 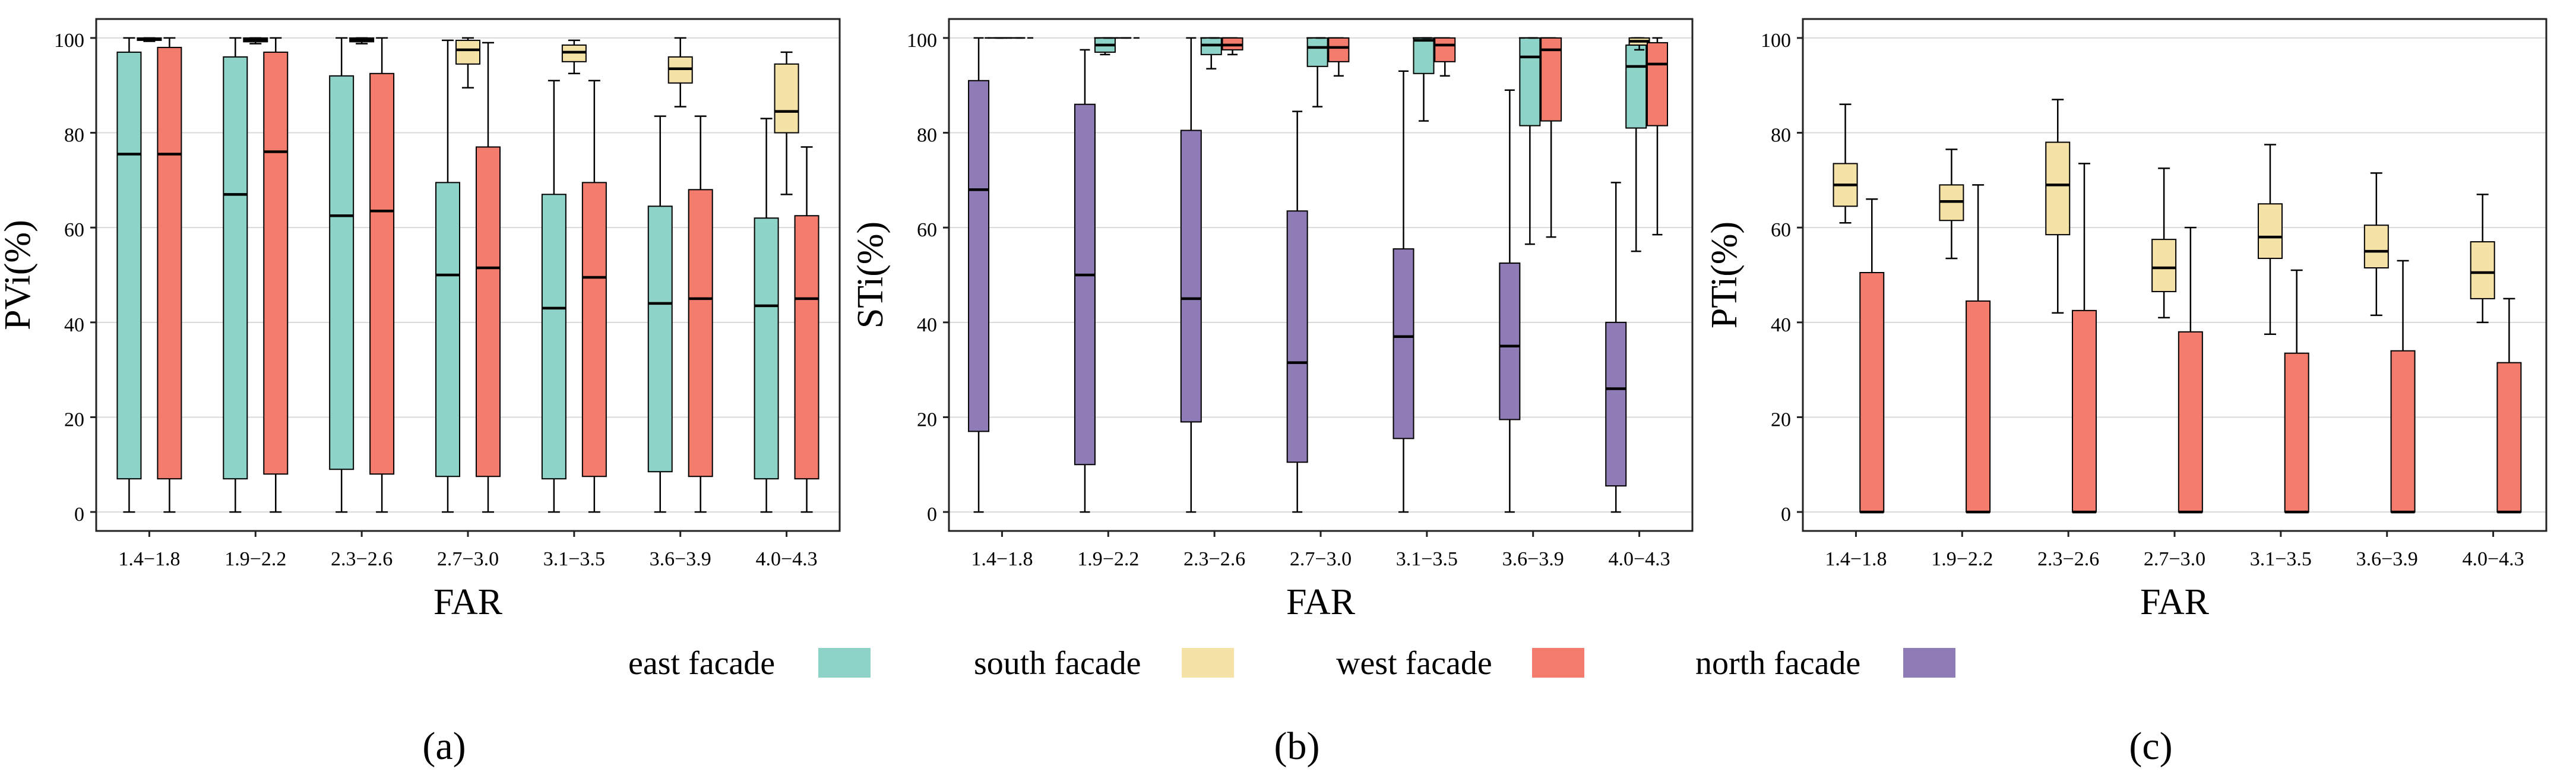 What do you see at coordinates (2174, 559) in the screenshot?
I see `x-tick-label: 2.7−3.0` at bounding box center [2174, 559].